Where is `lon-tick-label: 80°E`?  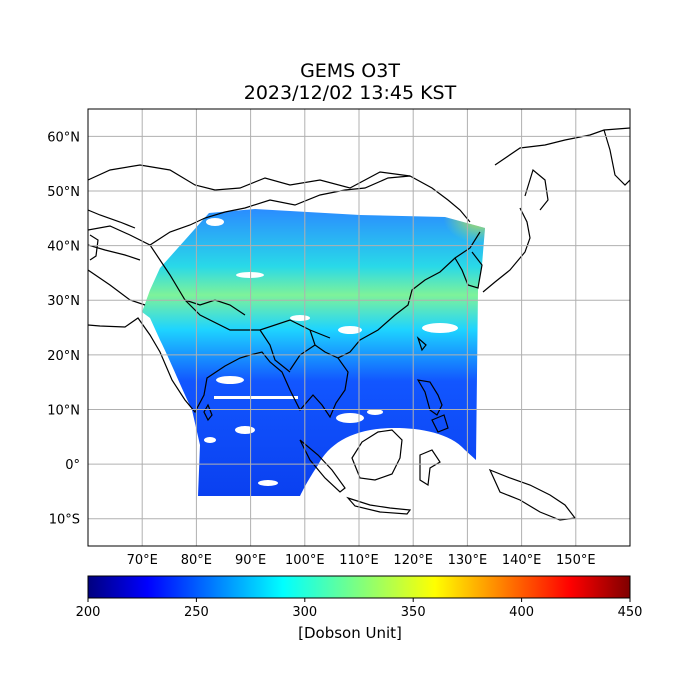 lon-tick-label: 80°E is located at coordinates (196, 560).